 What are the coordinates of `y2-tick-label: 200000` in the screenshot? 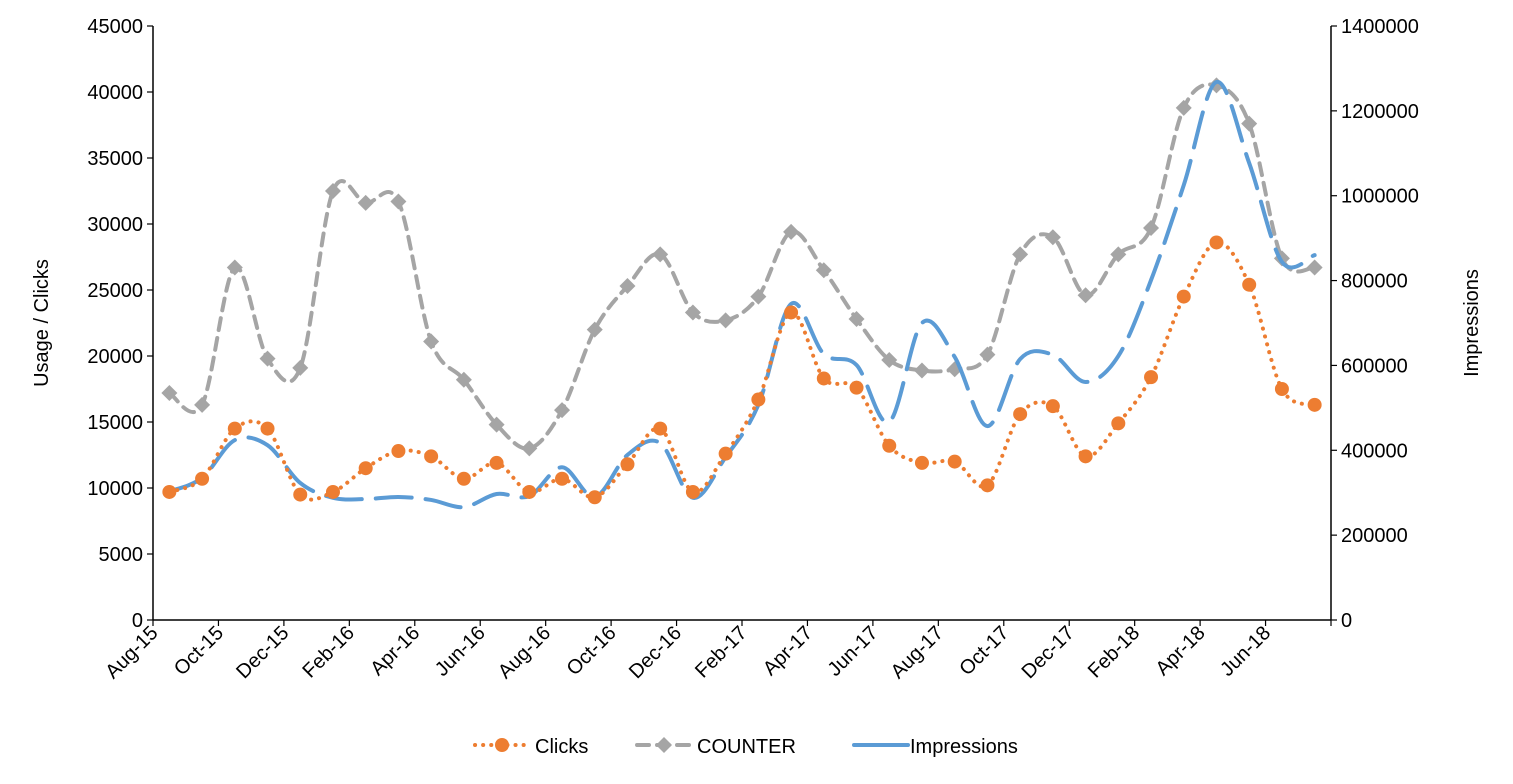 It's located at (1374, 536).